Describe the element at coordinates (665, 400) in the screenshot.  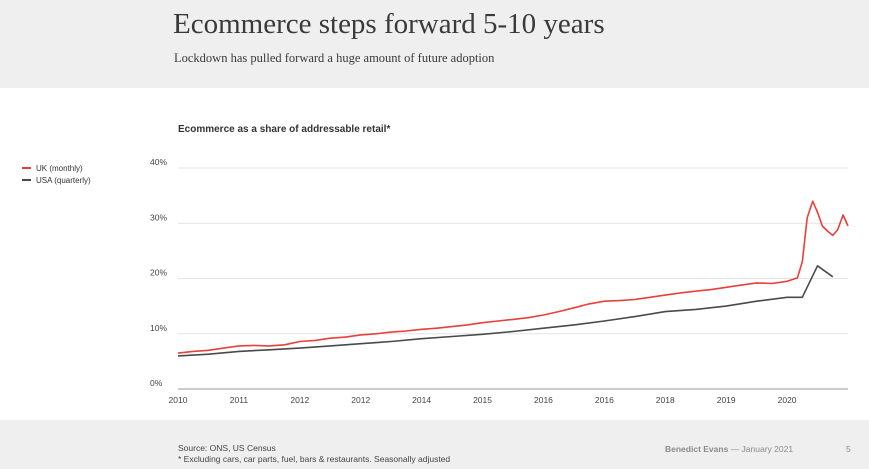
I see `x-tick-label: 2018` at that location.